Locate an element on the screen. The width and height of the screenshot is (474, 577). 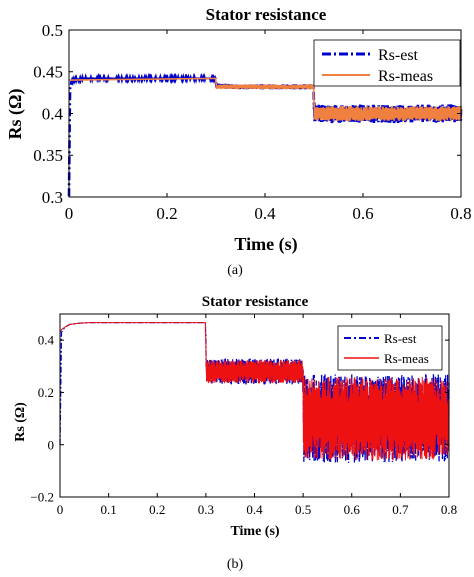
chart-b-y-label: Rs (Ω) is located at coordinates (20, 422).